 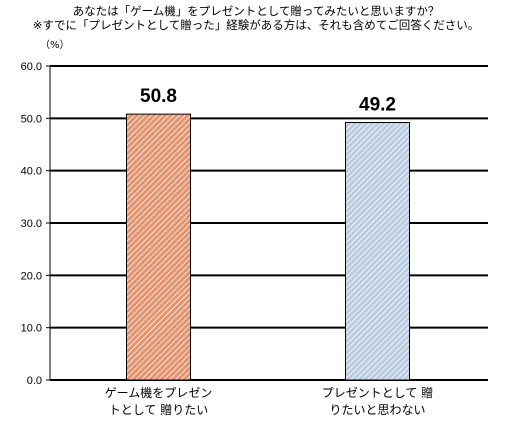 I want to click on value-label-2: 49.2, so click(x=377, y=105).